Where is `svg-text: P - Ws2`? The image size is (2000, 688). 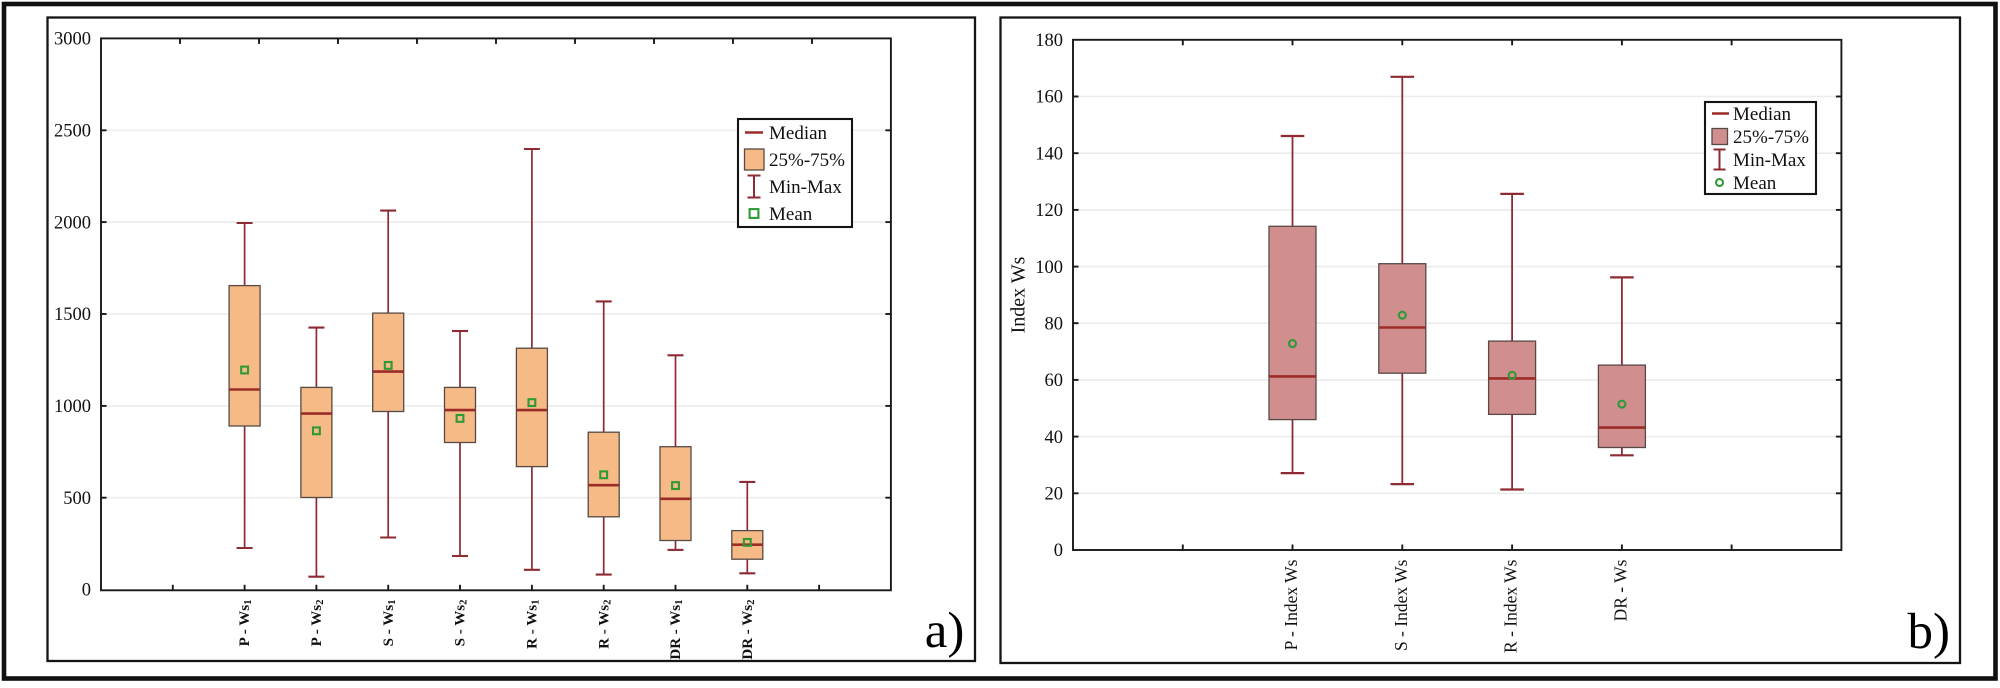
svg-text: P - Ws2 is located at coordinates (317, 623).